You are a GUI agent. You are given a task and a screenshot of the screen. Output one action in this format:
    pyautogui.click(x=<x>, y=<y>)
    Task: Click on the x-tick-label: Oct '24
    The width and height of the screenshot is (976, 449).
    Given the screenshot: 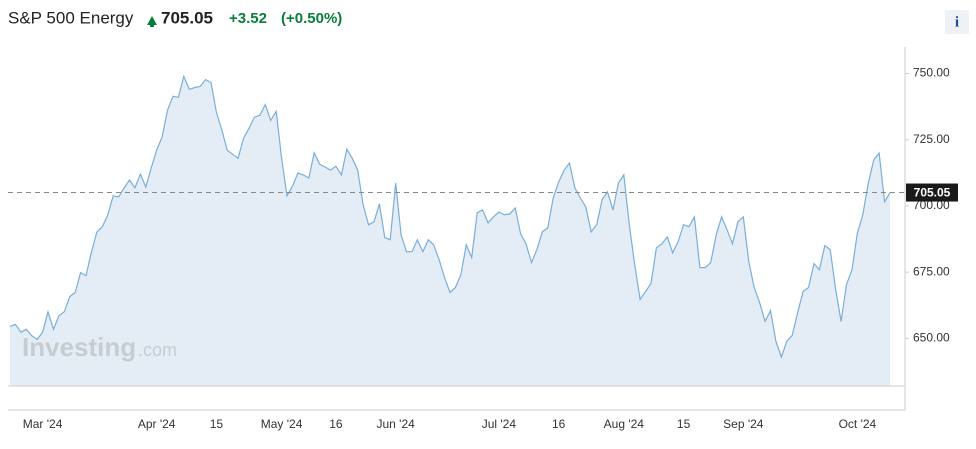 What is the action you would take?
    pyautogui.click(x=858, y=424)
    